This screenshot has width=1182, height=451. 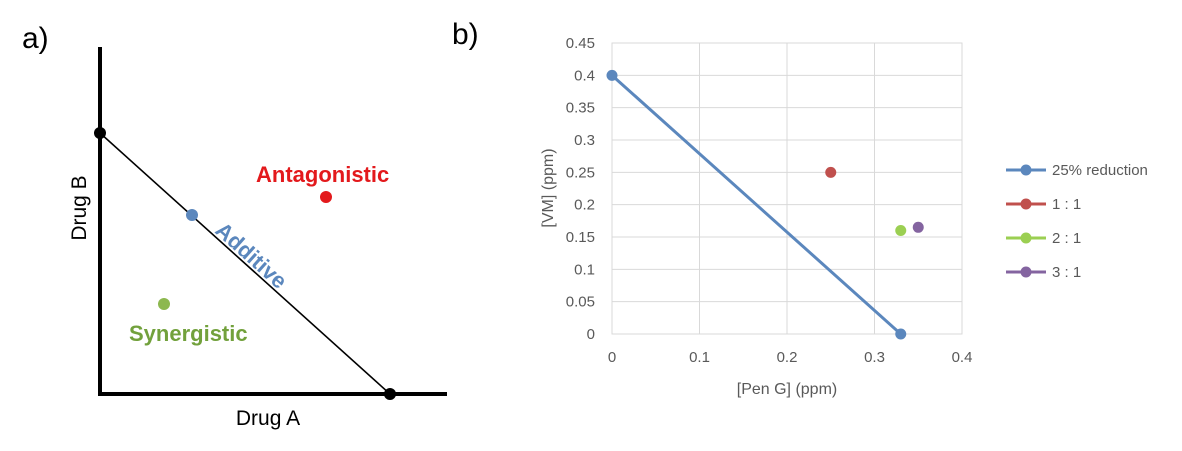 I want to click on y-tick-label: 0.3, so click(x=584, y=140).